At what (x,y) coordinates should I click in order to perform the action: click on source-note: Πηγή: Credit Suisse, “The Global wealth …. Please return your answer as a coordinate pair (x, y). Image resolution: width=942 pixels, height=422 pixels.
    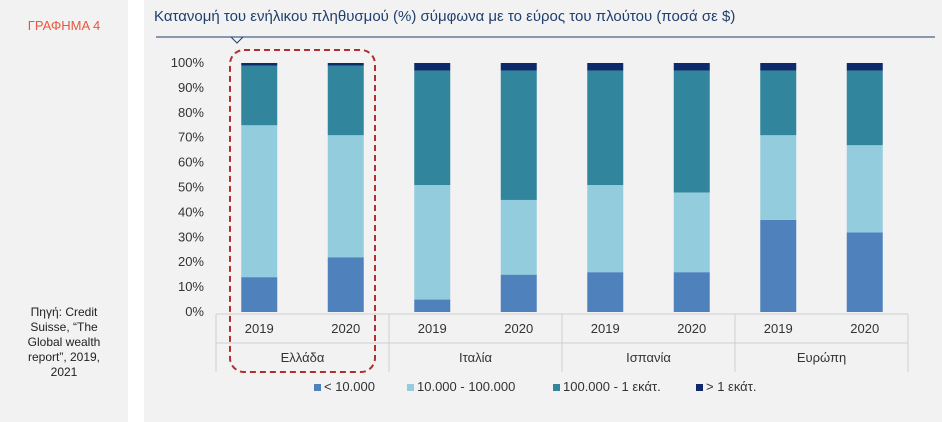
    Looking at the image, I should click on (64, 342).